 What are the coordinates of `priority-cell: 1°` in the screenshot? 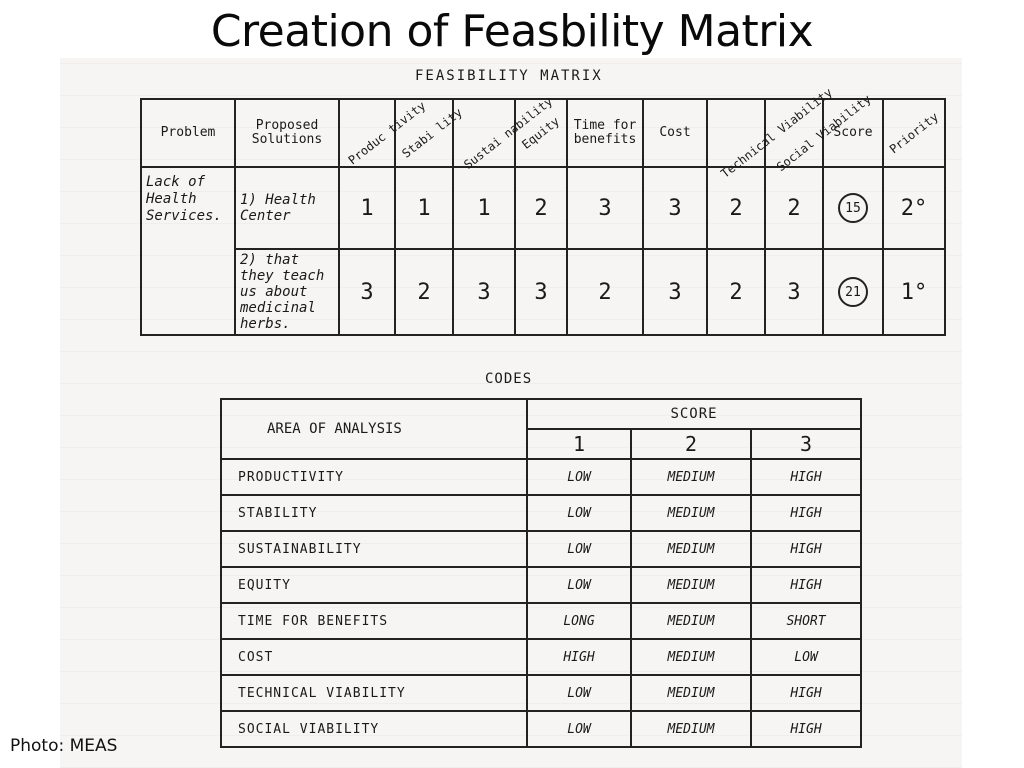 It's located at (914, 292).